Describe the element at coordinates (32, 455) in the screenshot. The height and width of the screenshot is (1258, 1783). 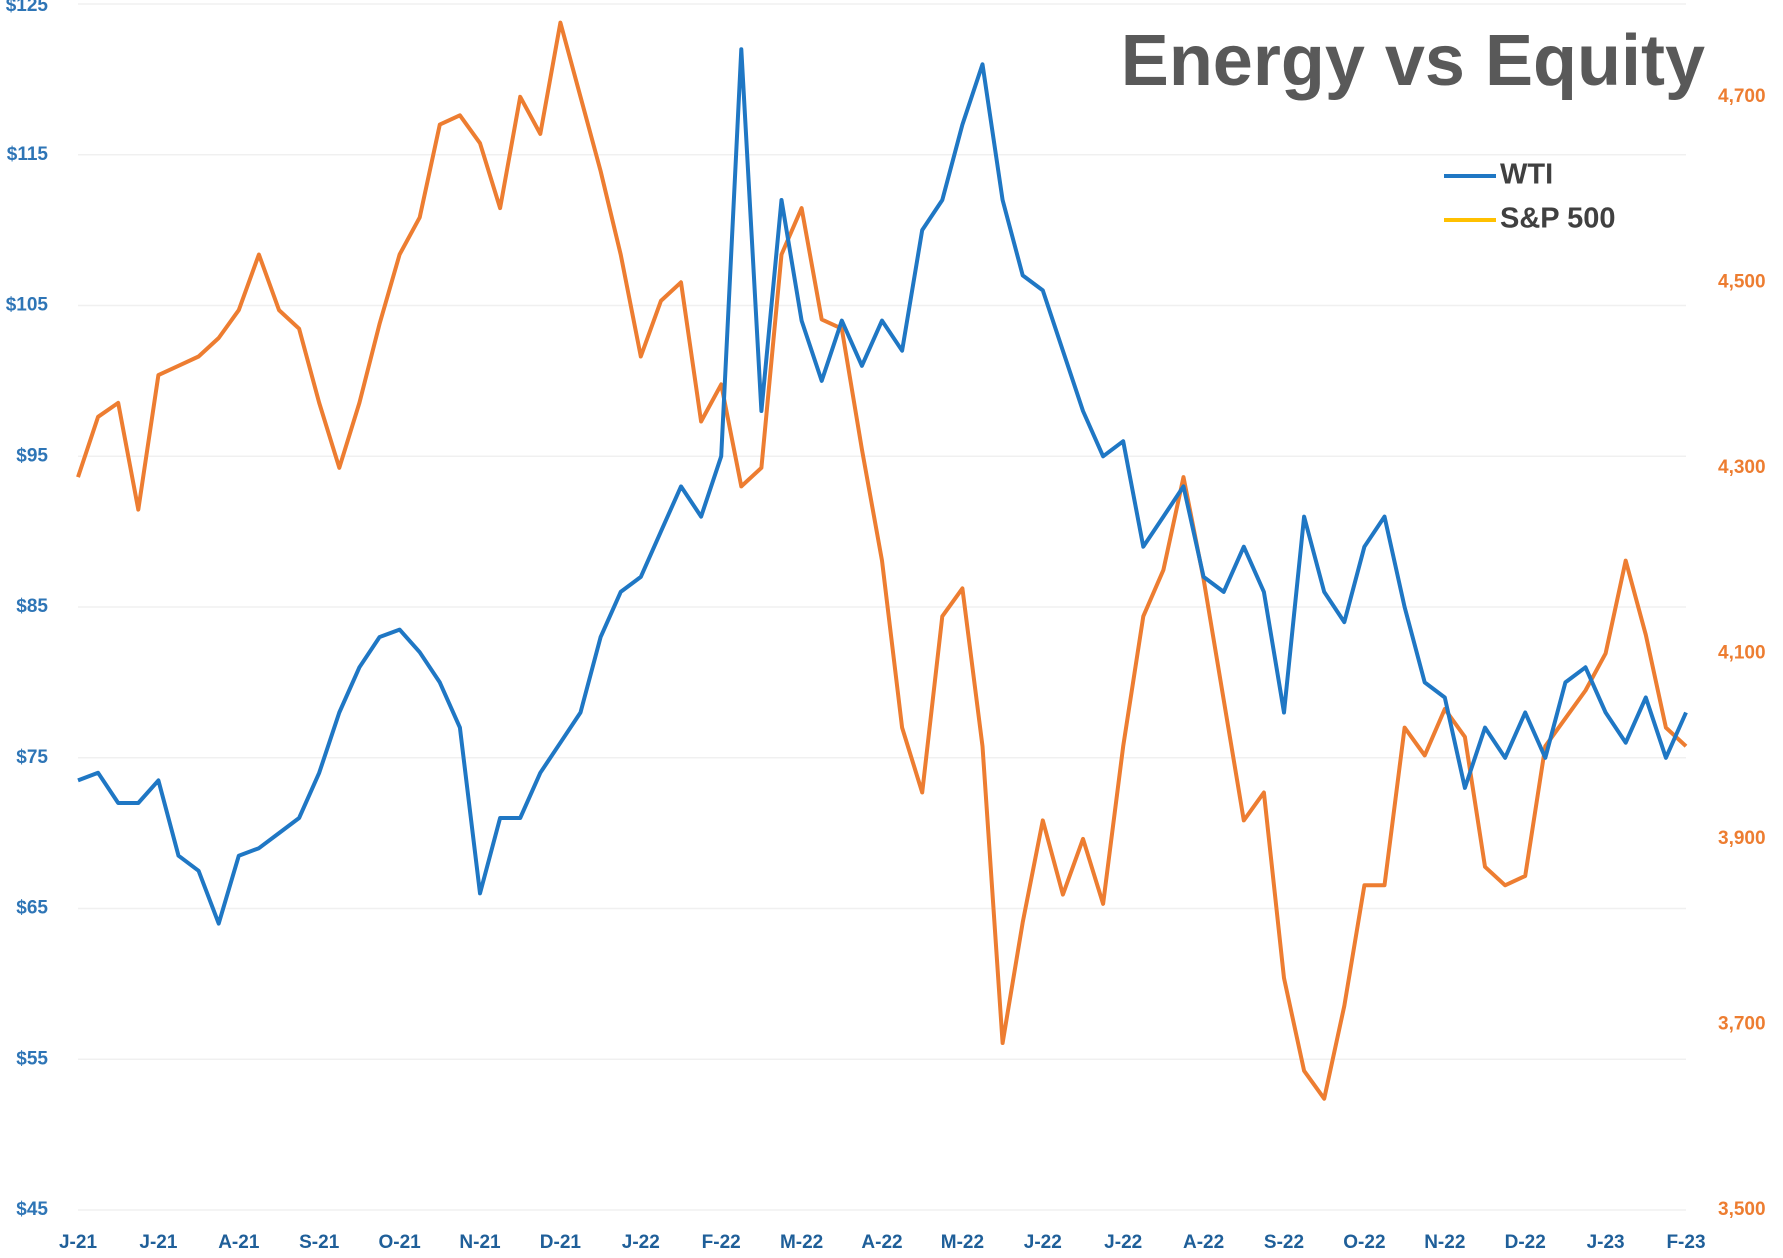
I see `y-tick-label: $95` at that location.